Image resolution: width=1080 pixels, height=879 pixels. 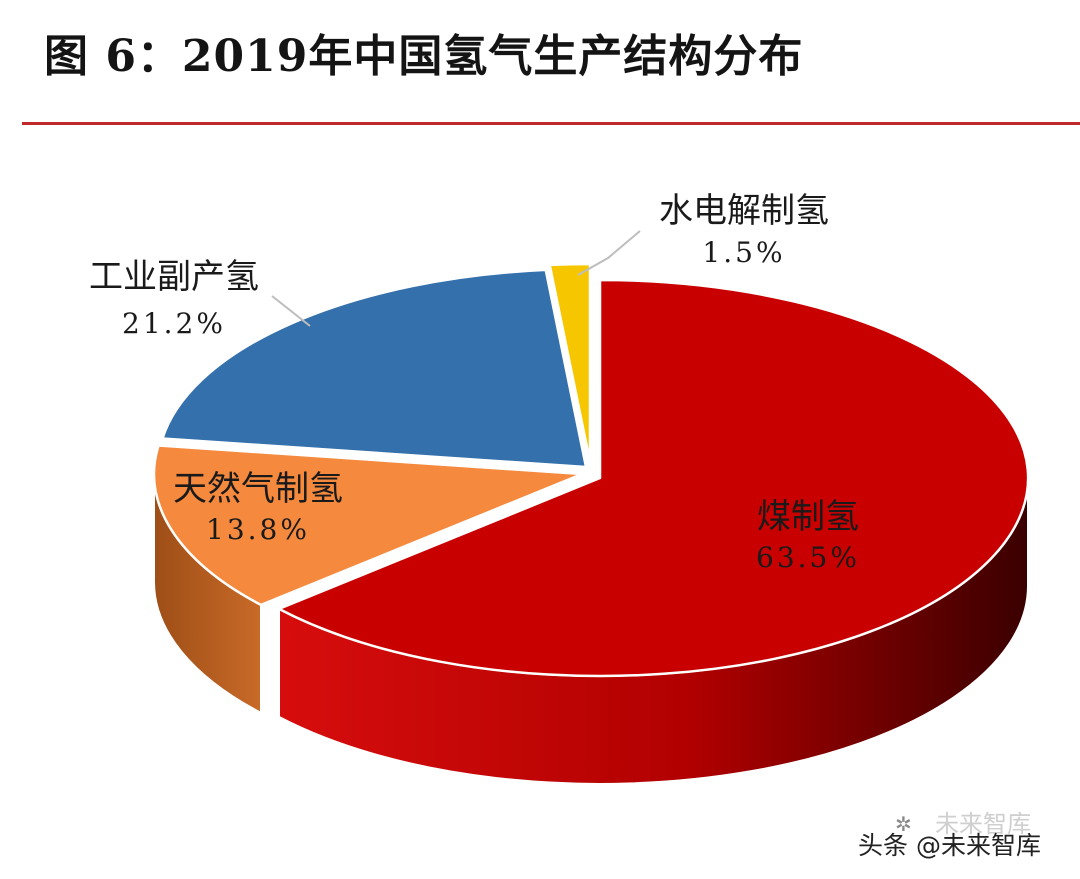 I want to click on slice-label-4: 水电解制氢, so click(x=744, y=211).